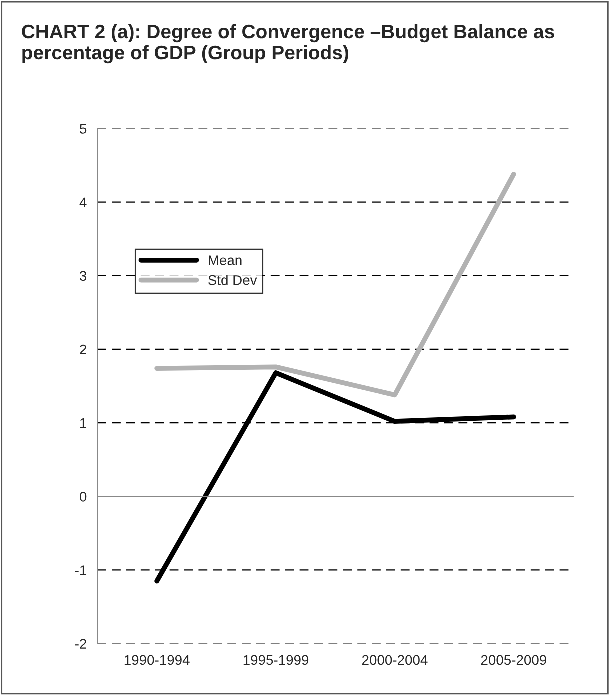 This screenshot has height=696, width=610. Describe the element at coordinates (83, 203) in the screenshot. I see `y-tick-label: 4` at that location.